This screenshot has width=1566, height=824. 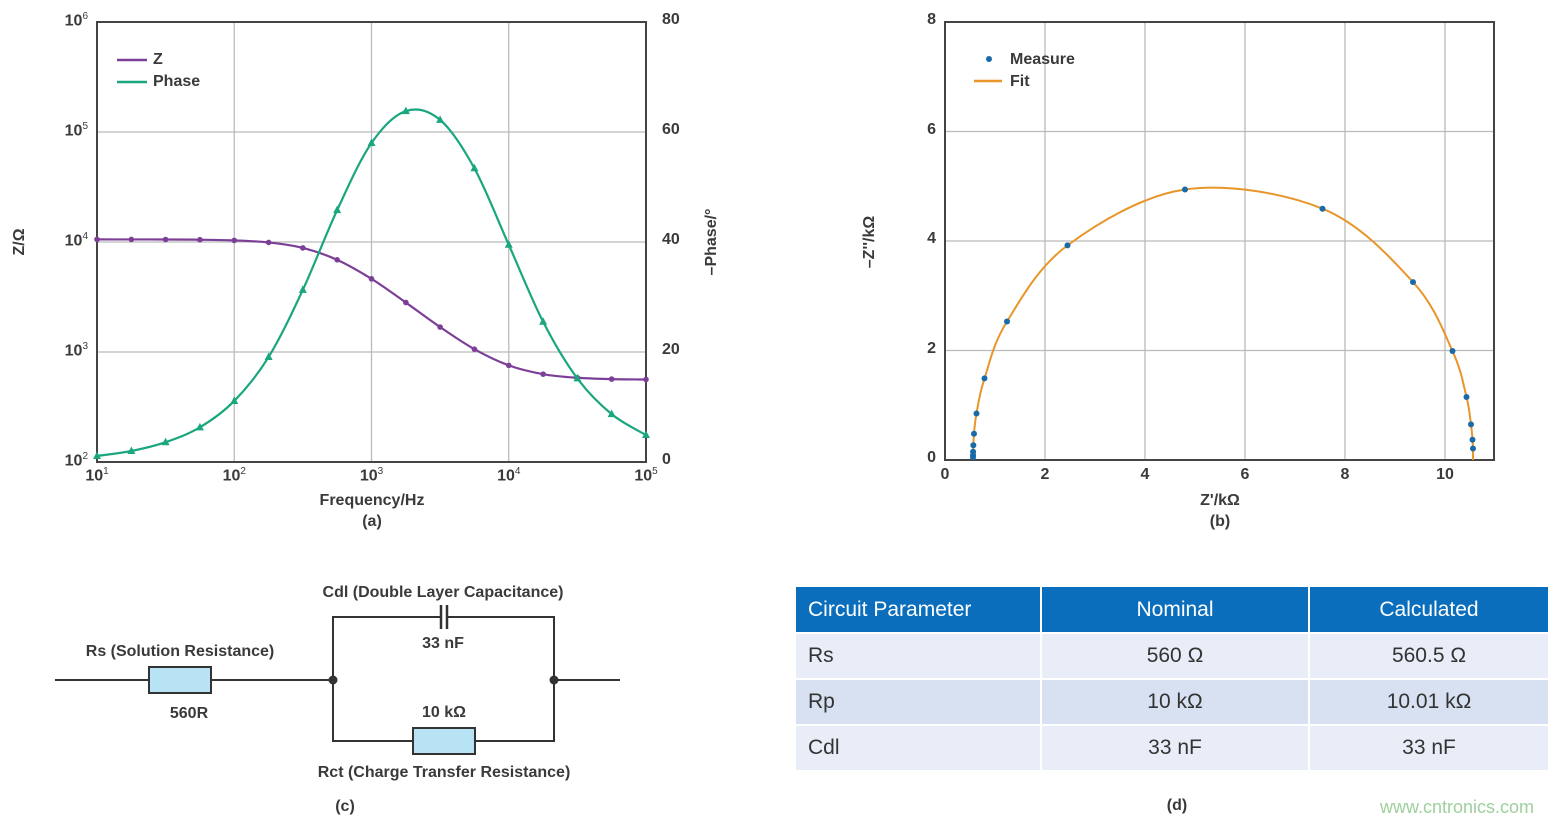 I want to click on y-tick-label: 0, so click(x=931, y=457).